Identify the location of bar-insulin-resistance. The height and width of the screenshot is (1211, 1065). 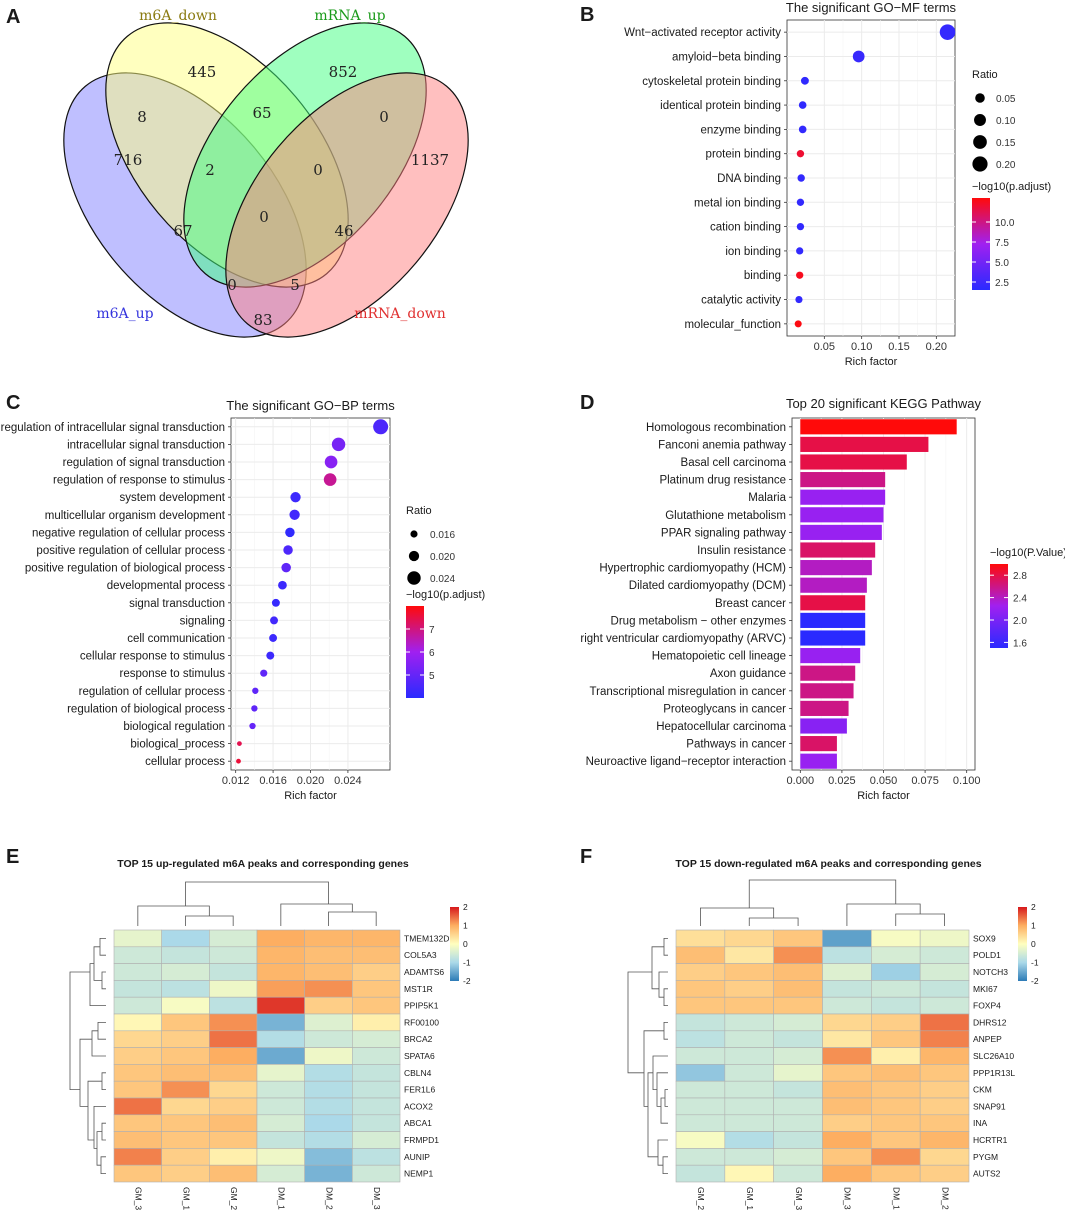
(838, 550).